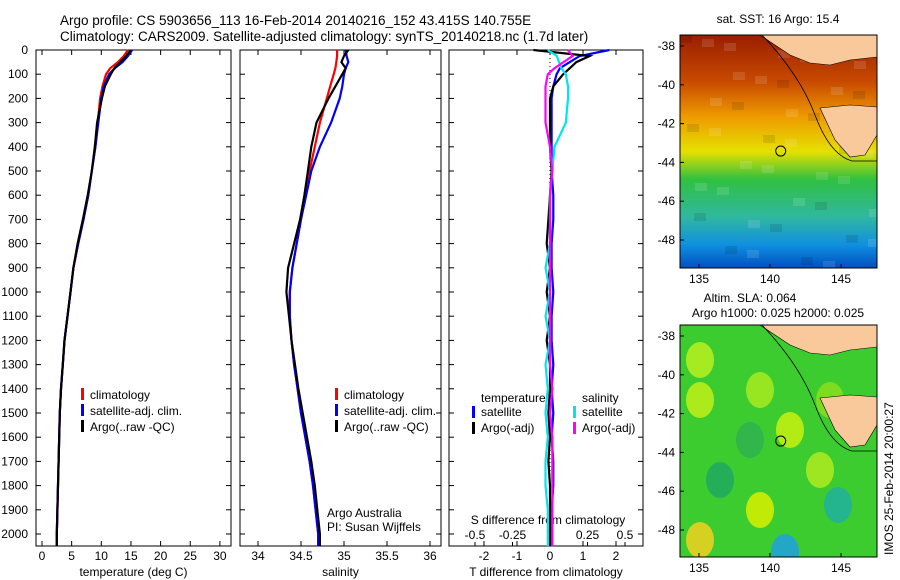 The image size is (900, 580). Describe the element at coordinates (18, 147) in the screenshot. I see `y-tick-label: 400` at that location.